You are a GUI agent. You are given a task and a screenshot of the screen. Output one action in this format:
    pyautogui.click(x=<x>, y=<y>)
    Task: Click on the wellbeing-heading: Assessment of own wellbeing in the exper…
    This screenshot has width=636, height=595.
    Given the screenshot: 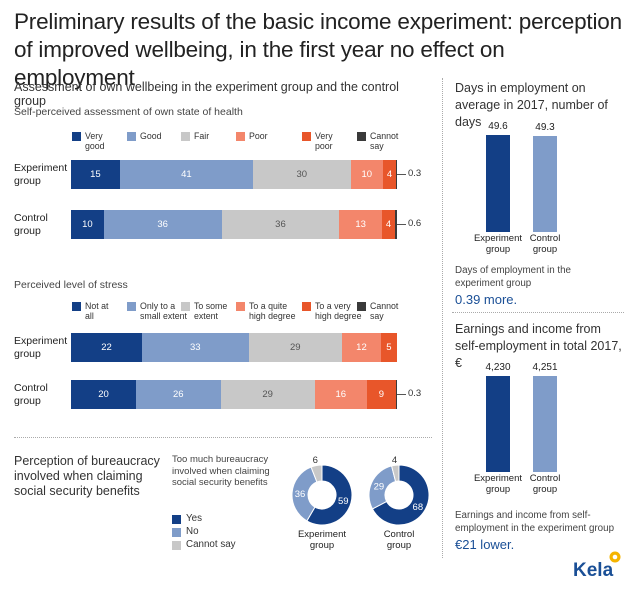 What is the action you would take?
    pyautogui.click(x=206, y=94)
    